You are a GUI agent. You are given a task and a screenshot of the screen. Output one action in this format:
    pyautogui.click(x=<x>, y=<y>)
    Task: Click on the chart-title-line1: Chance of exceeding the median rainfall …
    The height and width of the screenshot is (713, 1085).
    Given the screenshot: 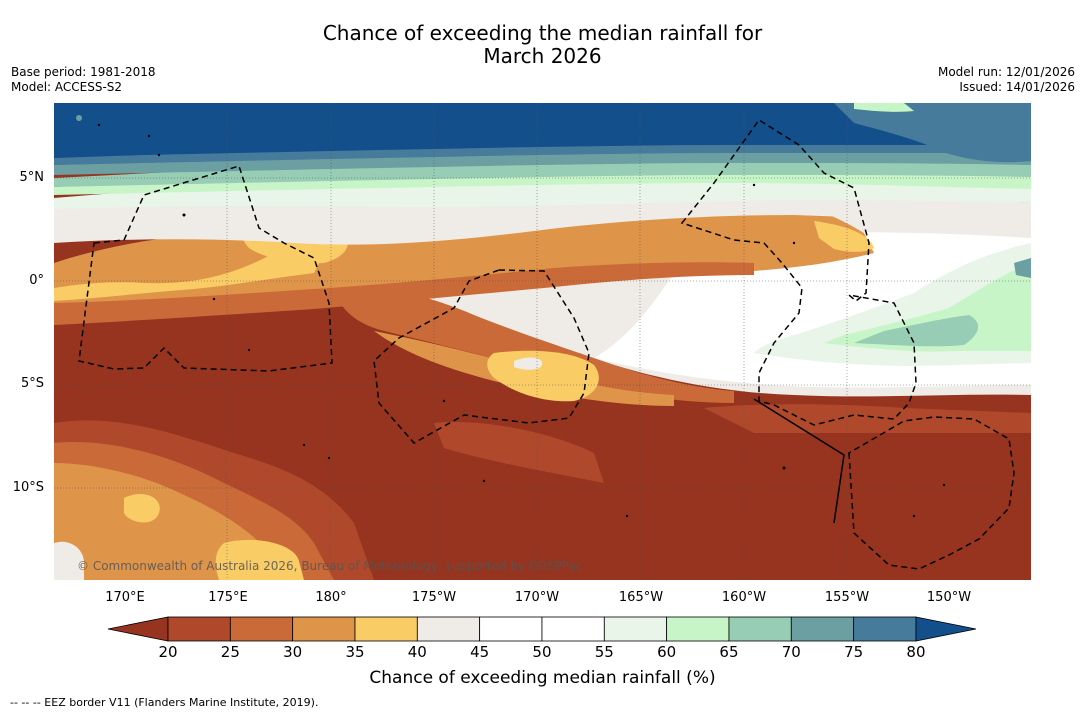 What is the action you would take?
    pyautogui.click(x=542, y=33)
    